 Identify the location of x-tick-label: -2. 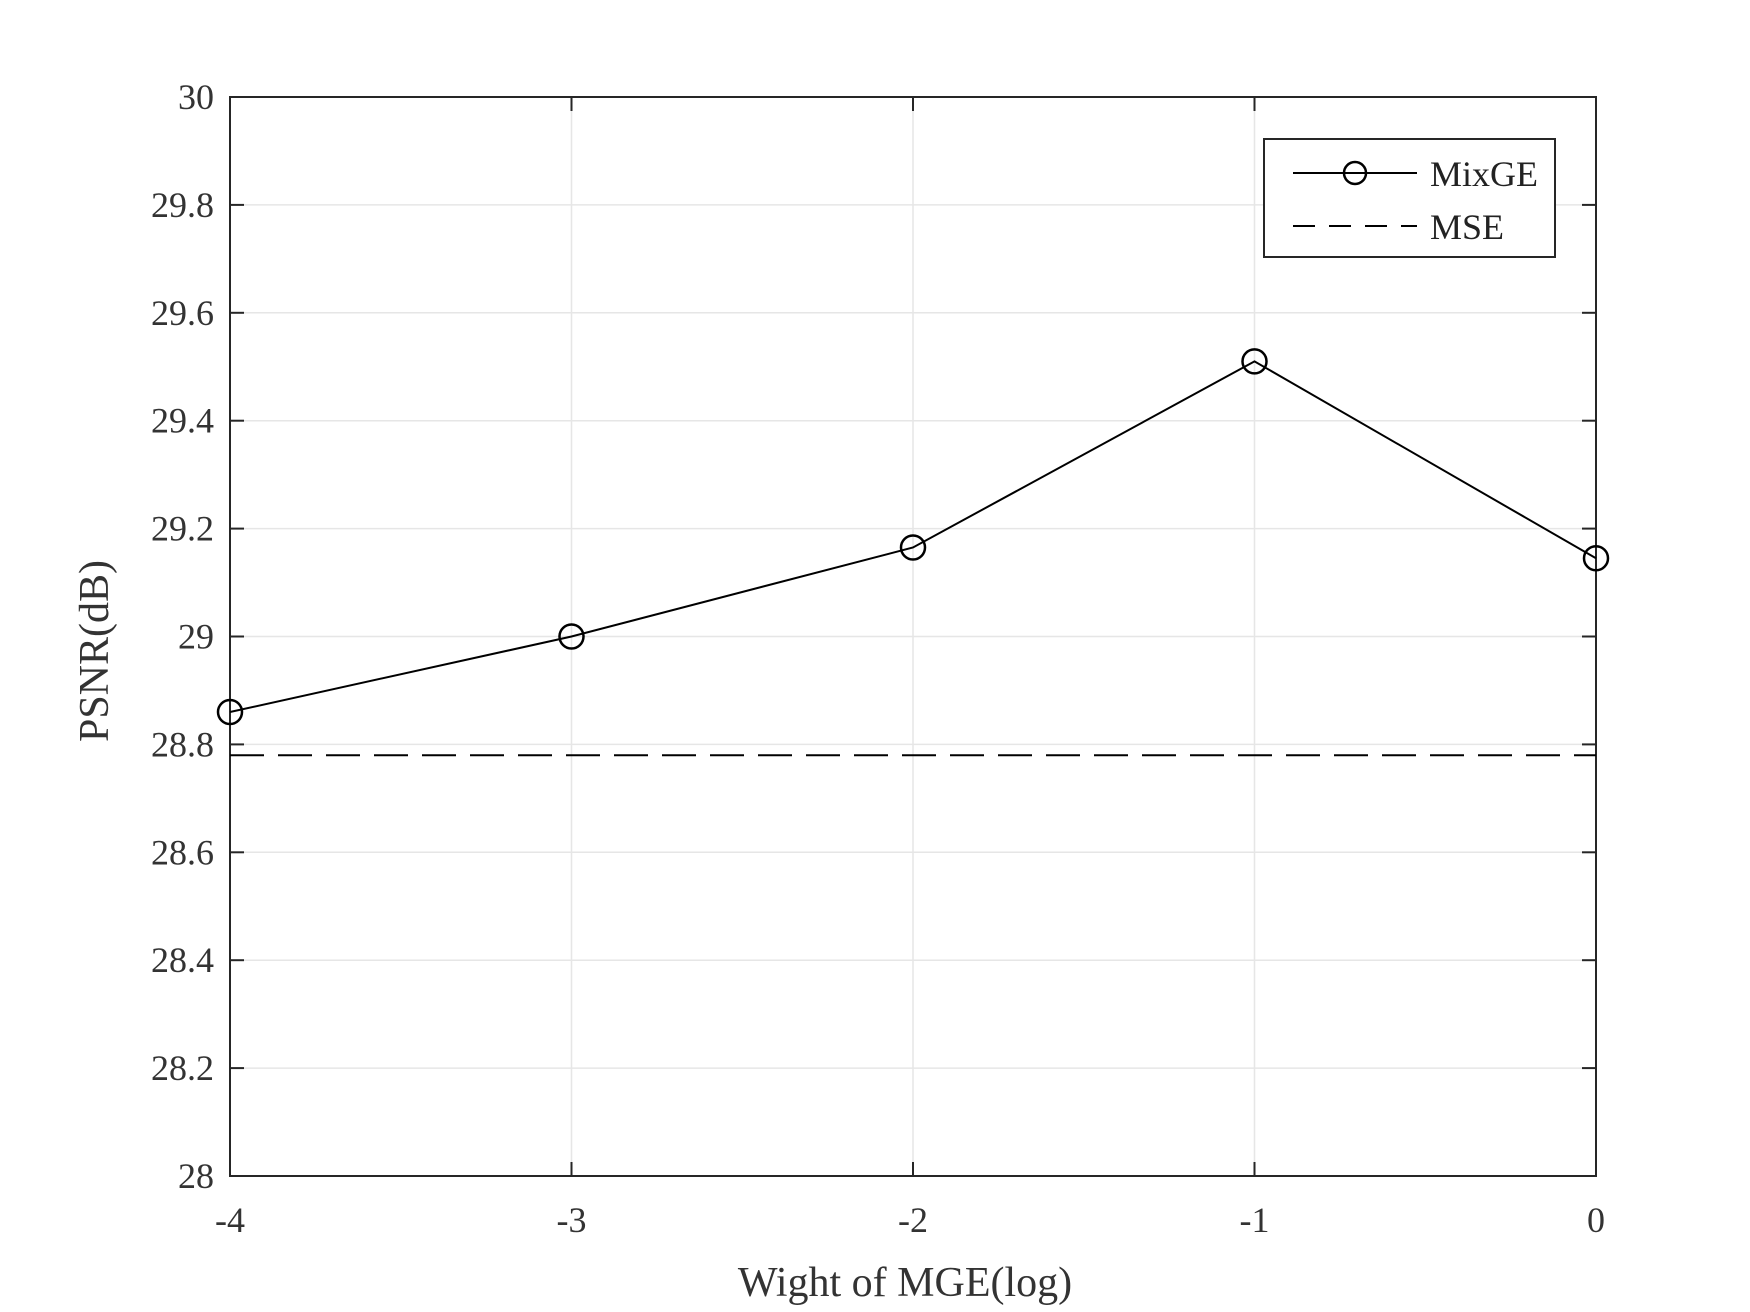
(913, 1220).